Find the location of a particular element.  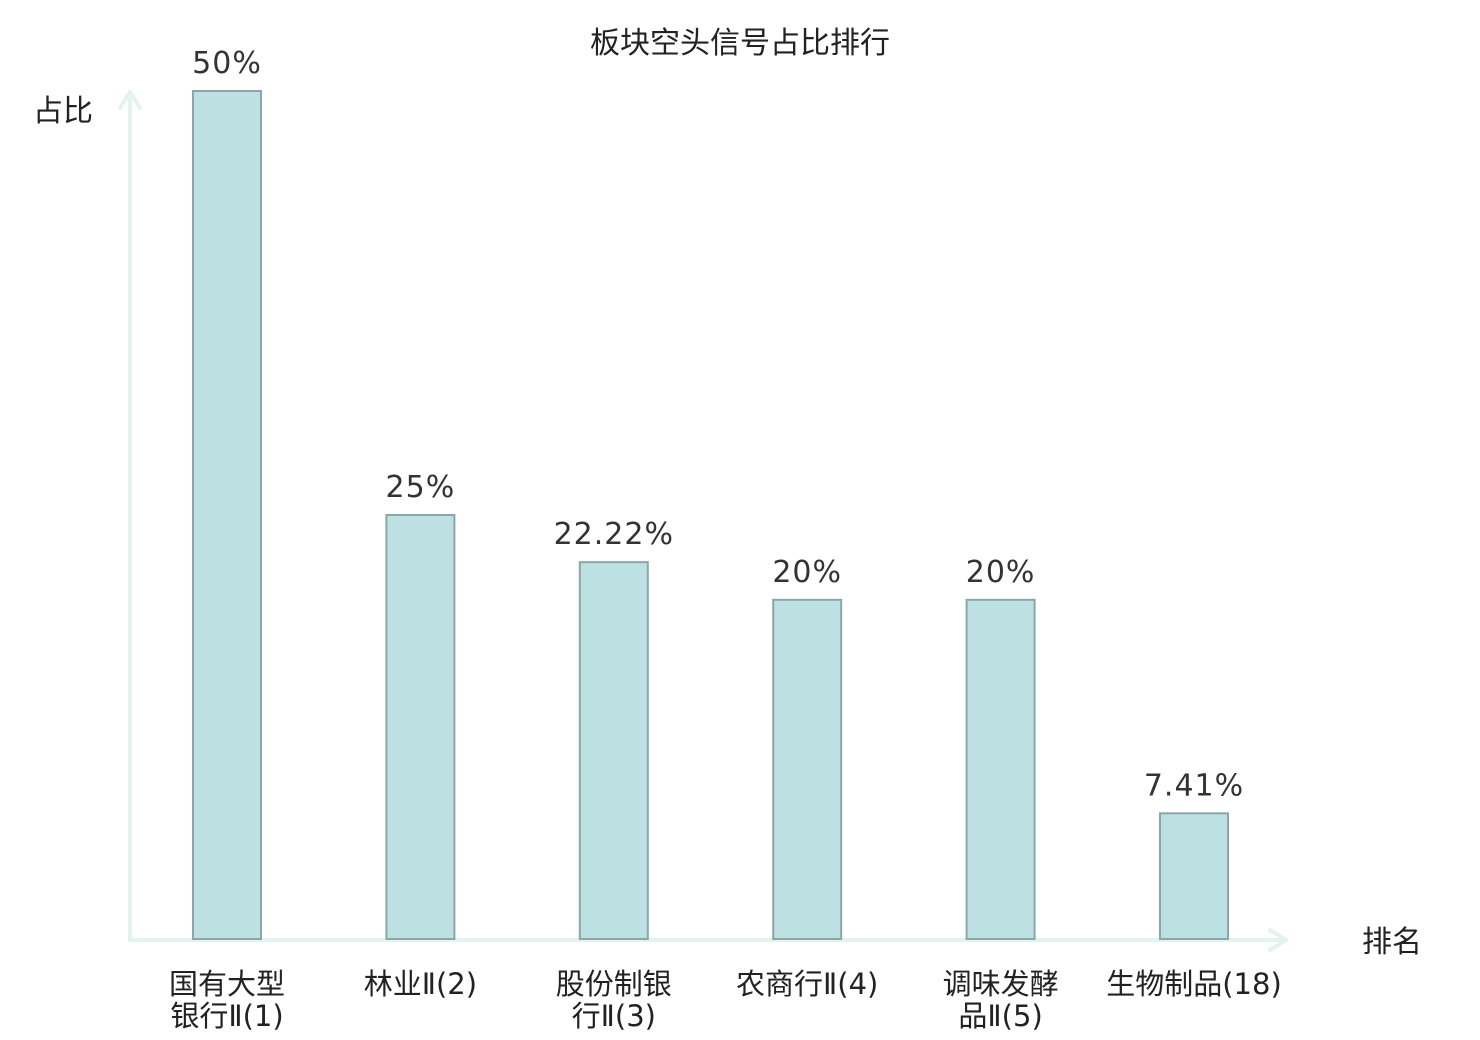

x-tick-label: 品Ⅱ(5) is located at coordinates (1000, 1016).